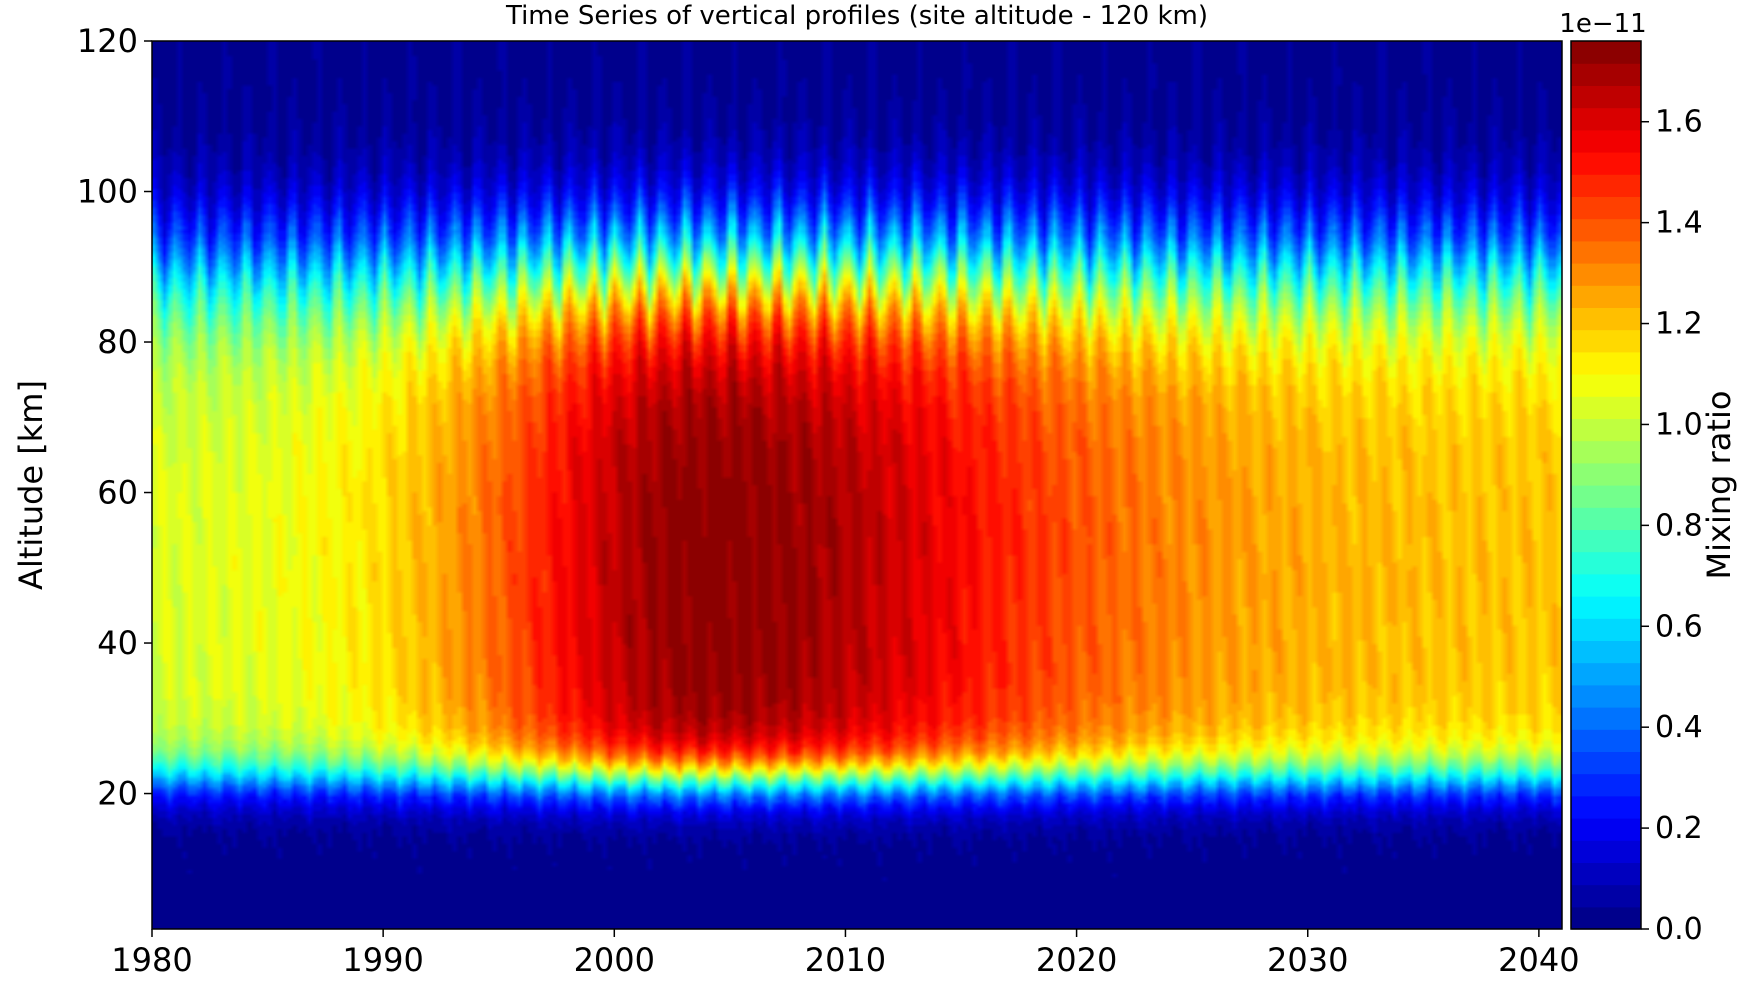  I want to click on y-tick-label: 120, so click(107, 41).